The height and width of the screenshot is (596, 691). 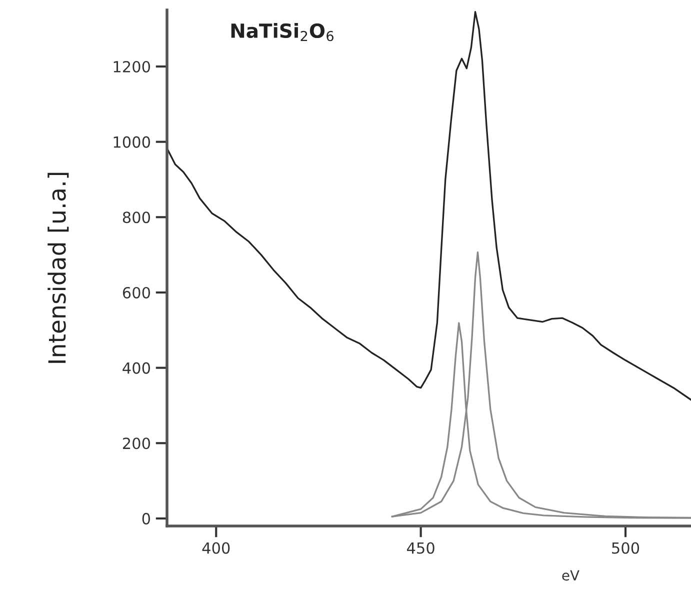 I want to click on x-tick-label: 500, so click(x=626, y=548).